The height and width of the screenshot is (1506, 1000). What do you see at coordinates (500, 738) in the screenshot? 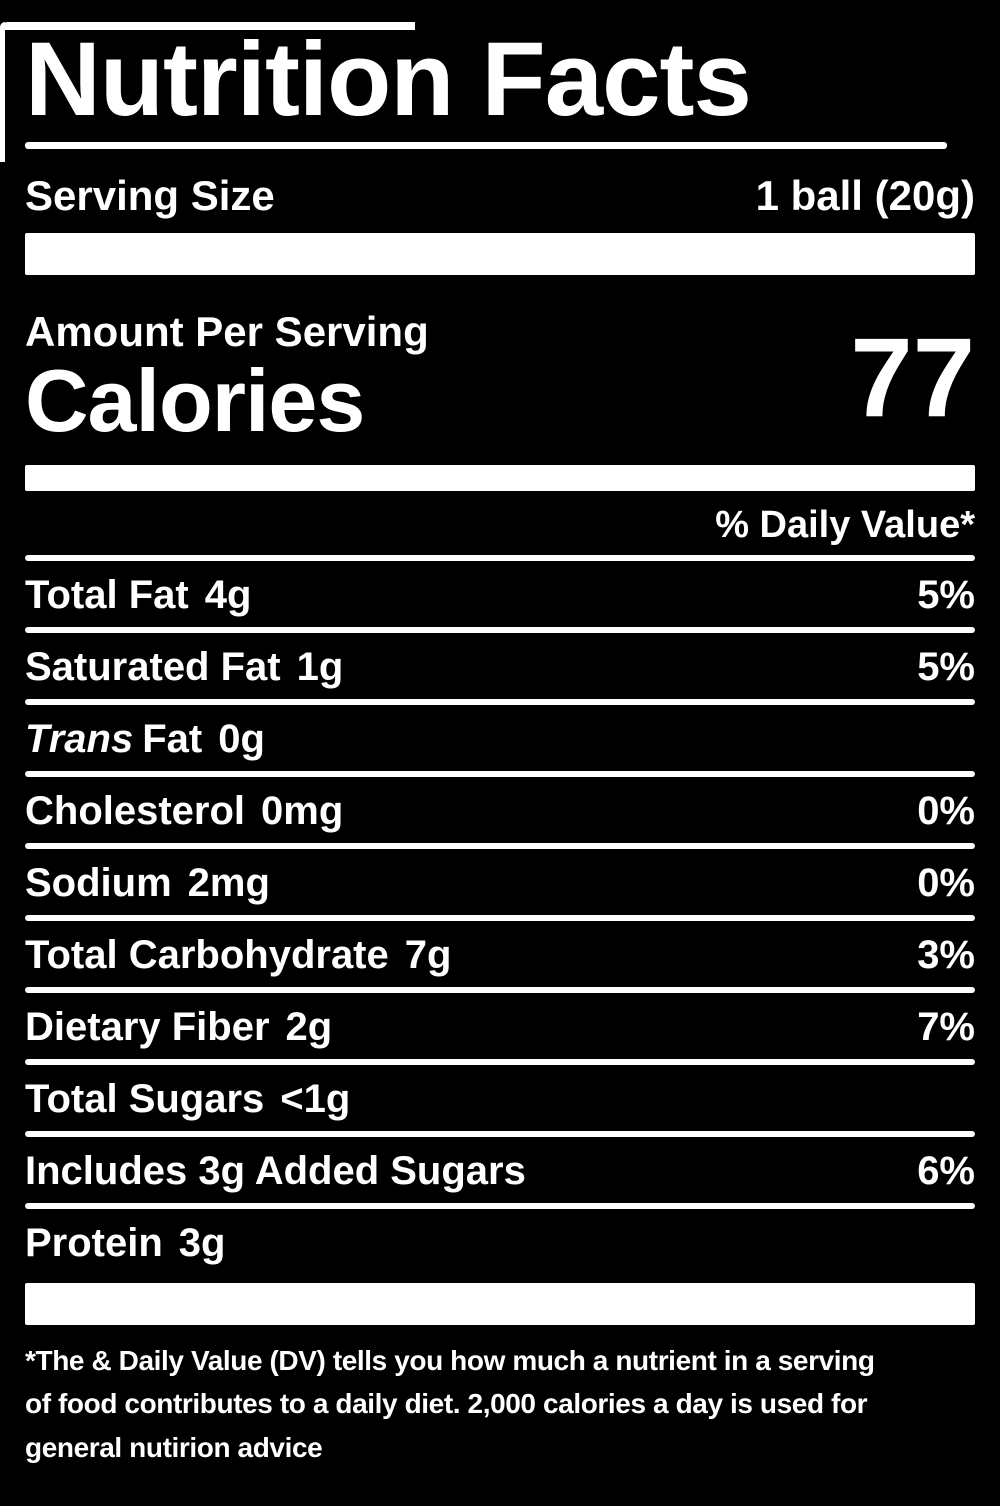
I see `nutrient-row-trans-fat: Trans Fat 0g` at bounding box center [500, 738].